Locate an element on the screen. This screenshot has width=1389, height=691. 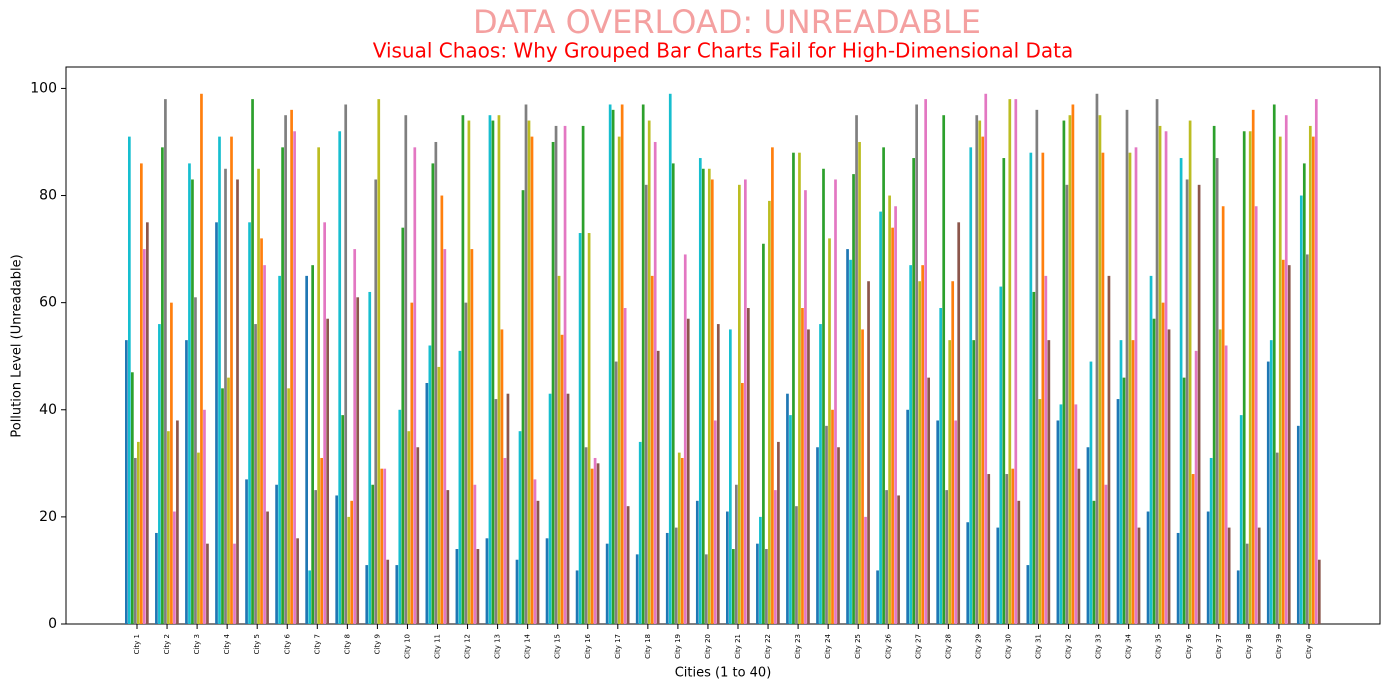
x-tick-label: City 33 is located at coordinates (1099, 646).